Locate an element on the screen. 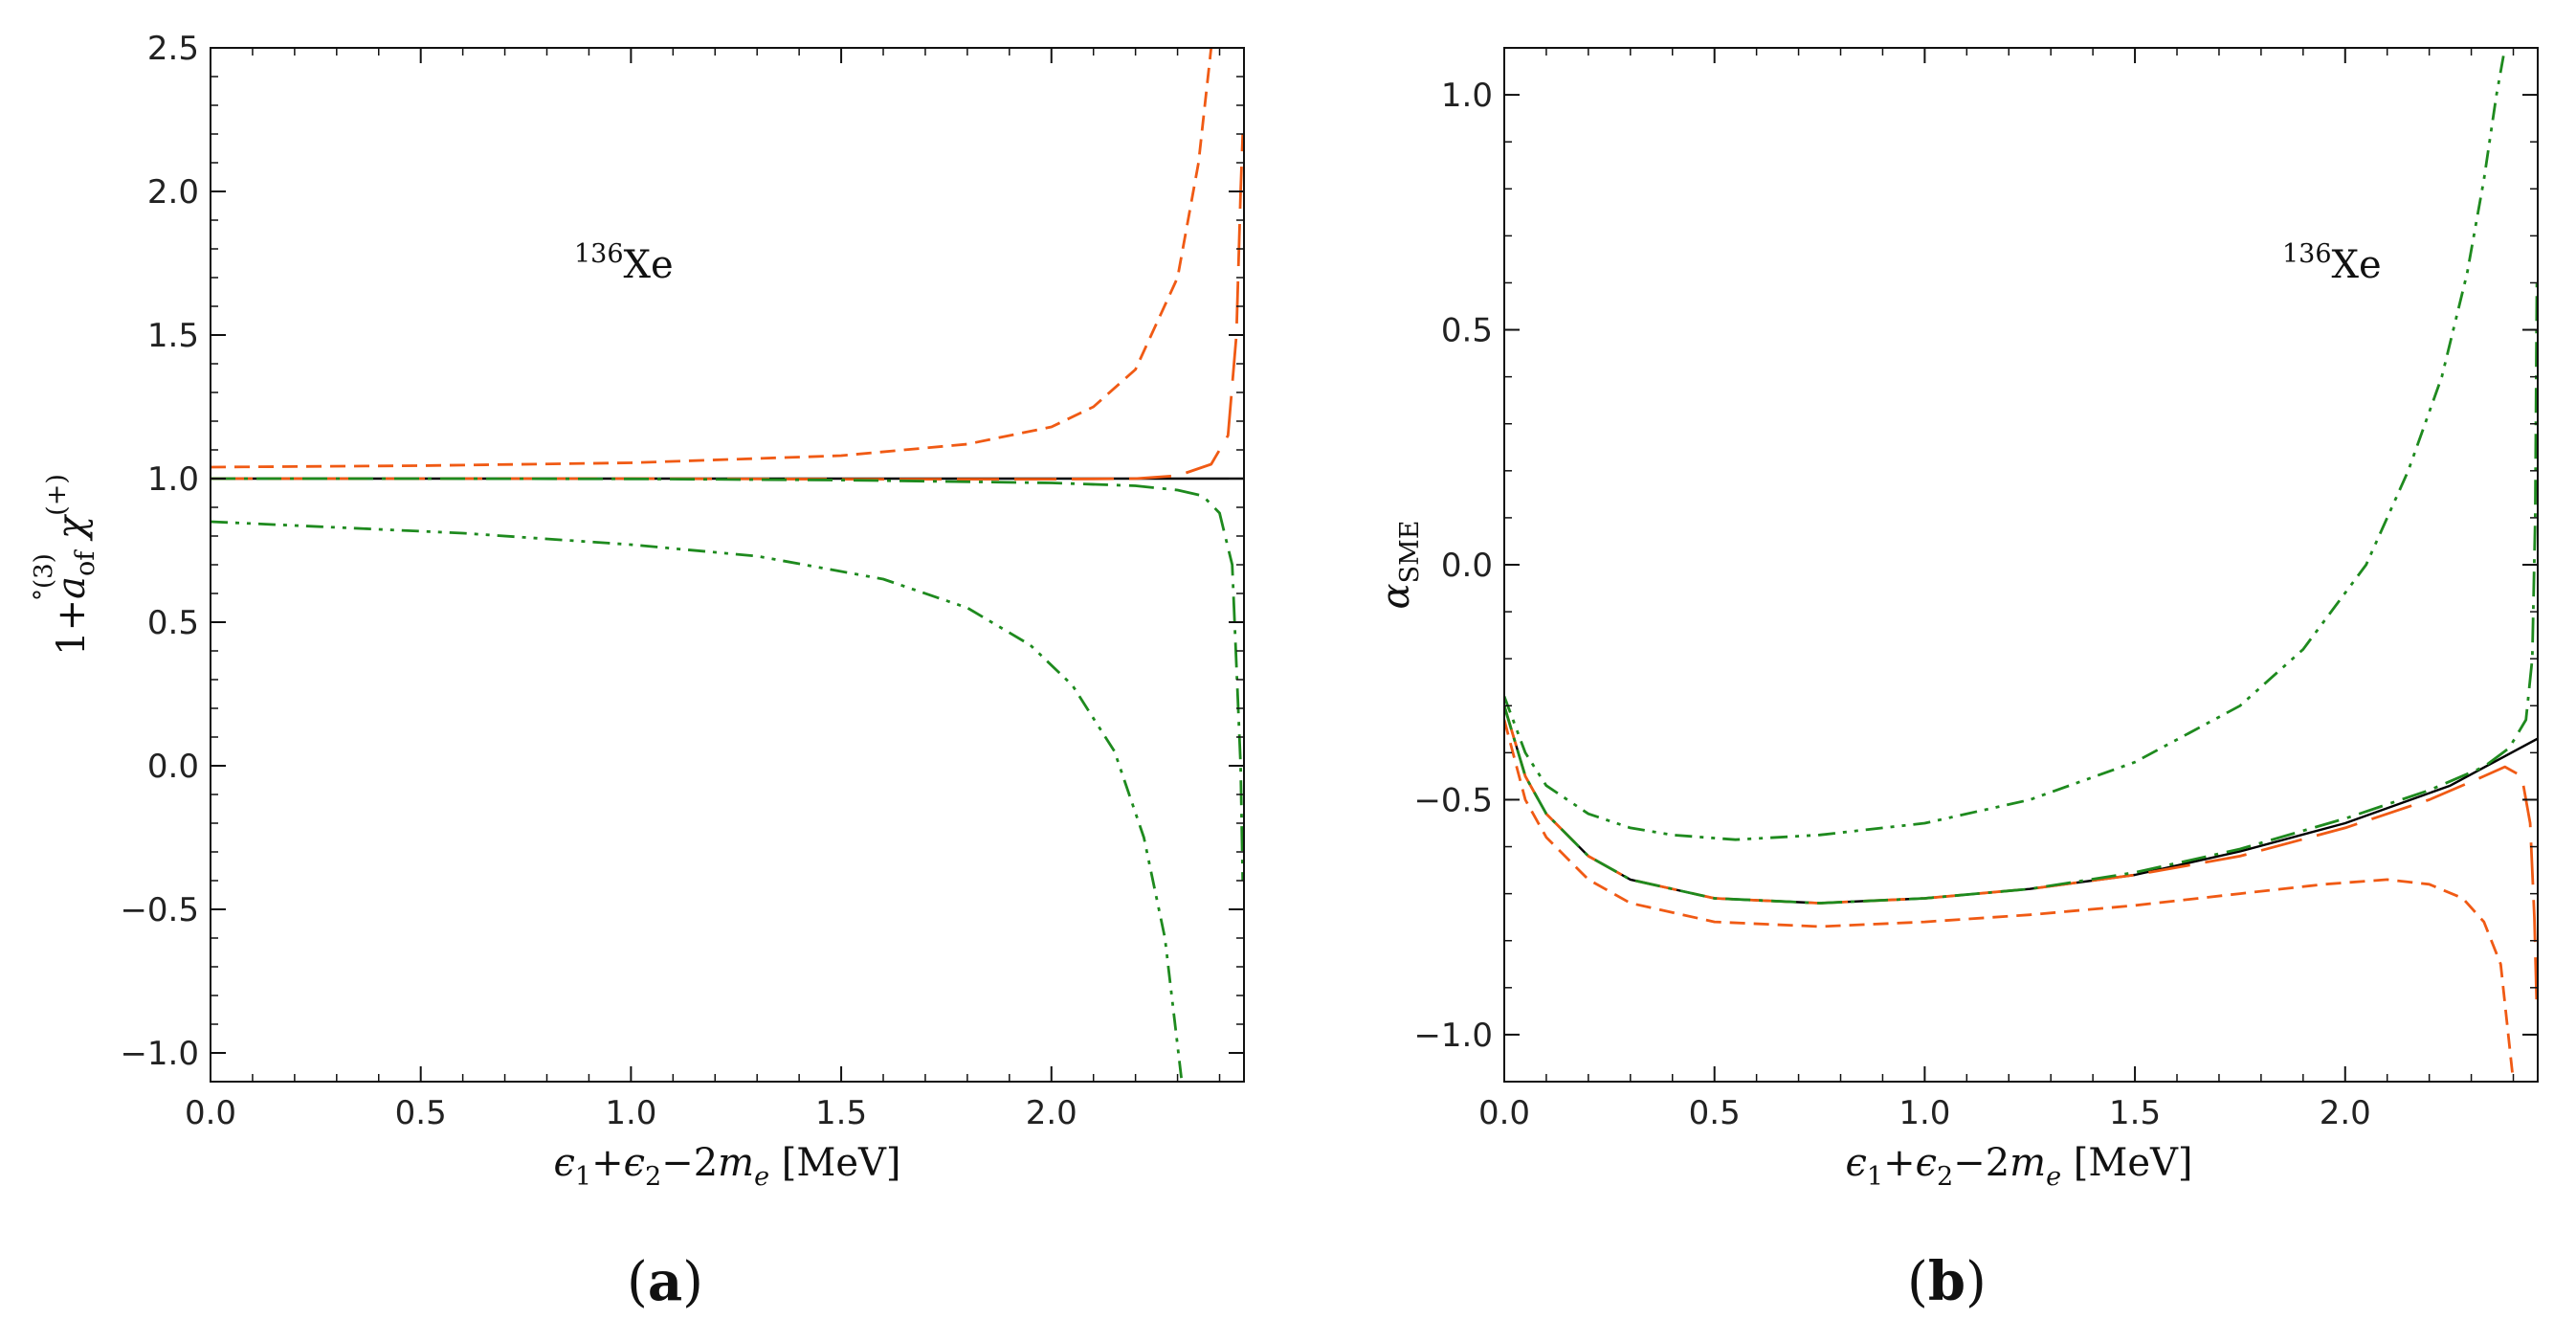  b-x-tick-label: 1.5 is located at coordinates (2135, 1113).